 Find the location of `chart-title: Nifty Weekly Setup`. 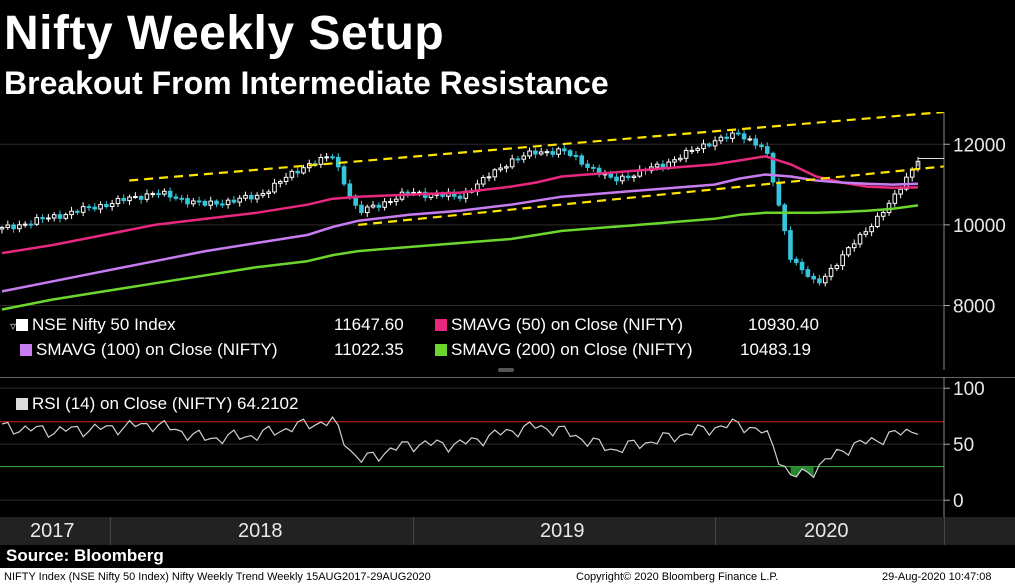

chart-title: Nifty Weekly Setup is located at coordinates (224, 33).